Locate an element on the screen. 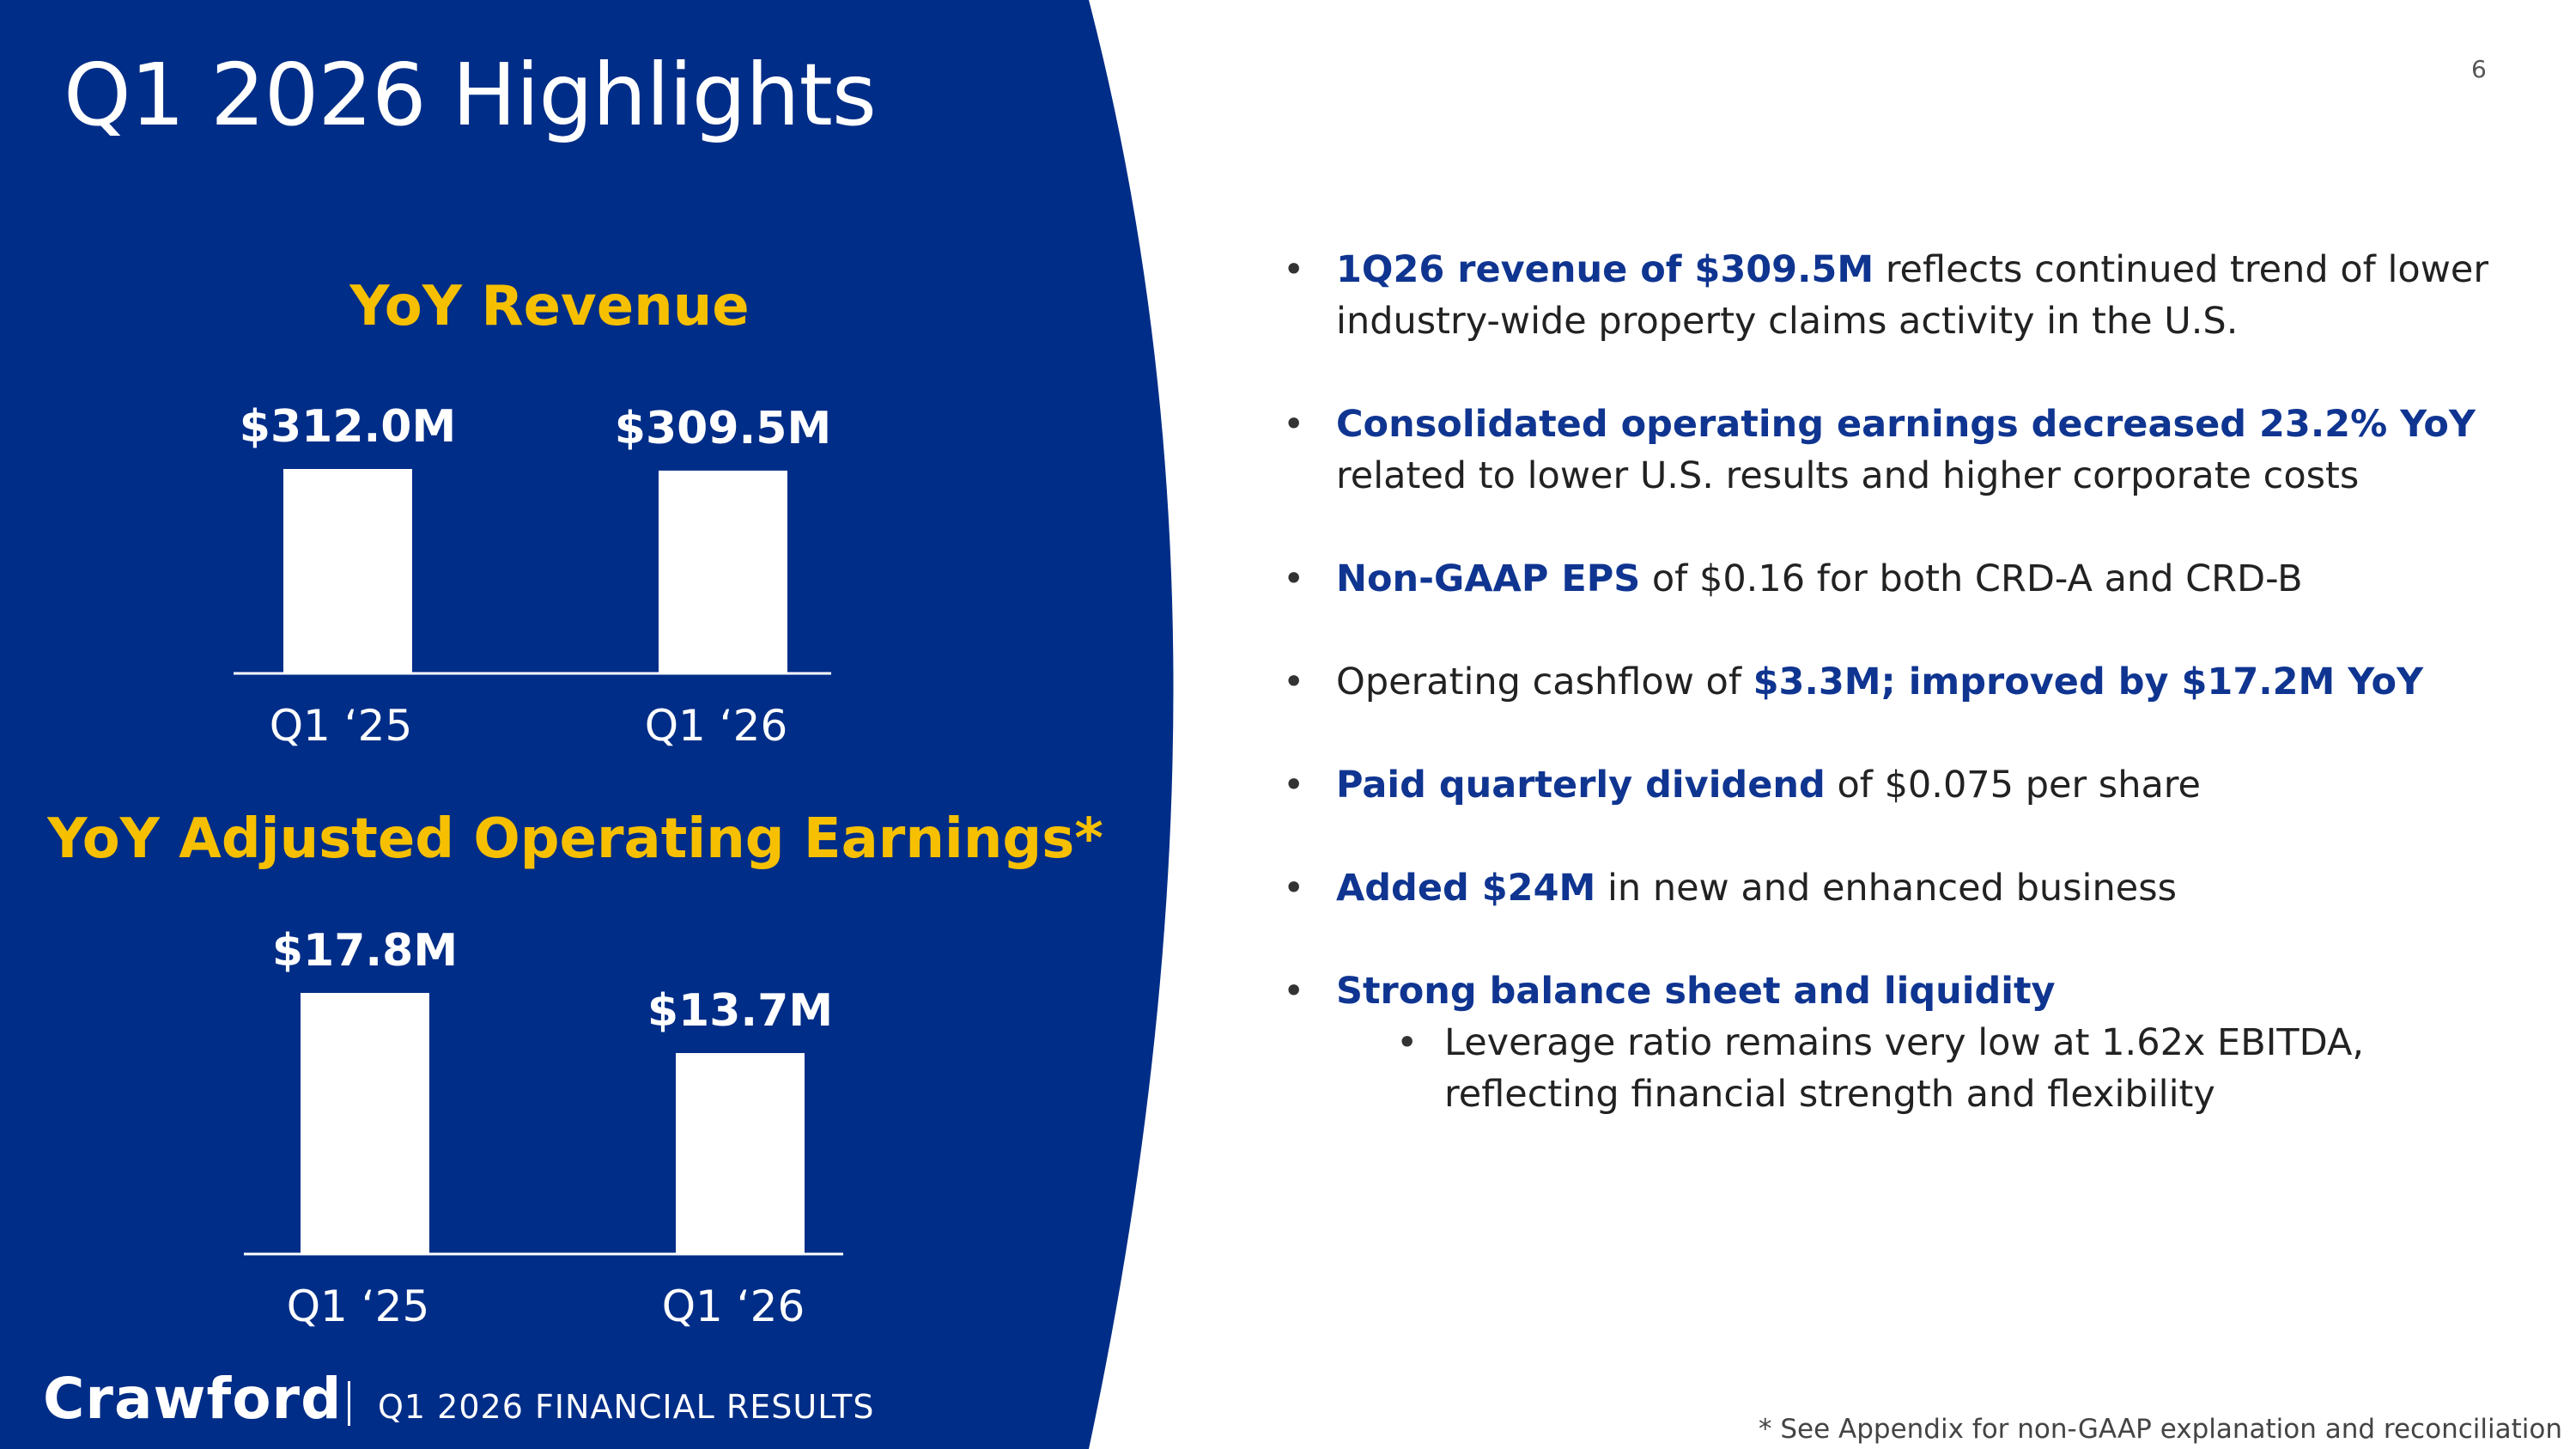 The height and width of the screenshot is (1449, 2576). highlight-emphasis: $3.3M; improved by $17.2M YoY is located at coordinates (2089, 682).